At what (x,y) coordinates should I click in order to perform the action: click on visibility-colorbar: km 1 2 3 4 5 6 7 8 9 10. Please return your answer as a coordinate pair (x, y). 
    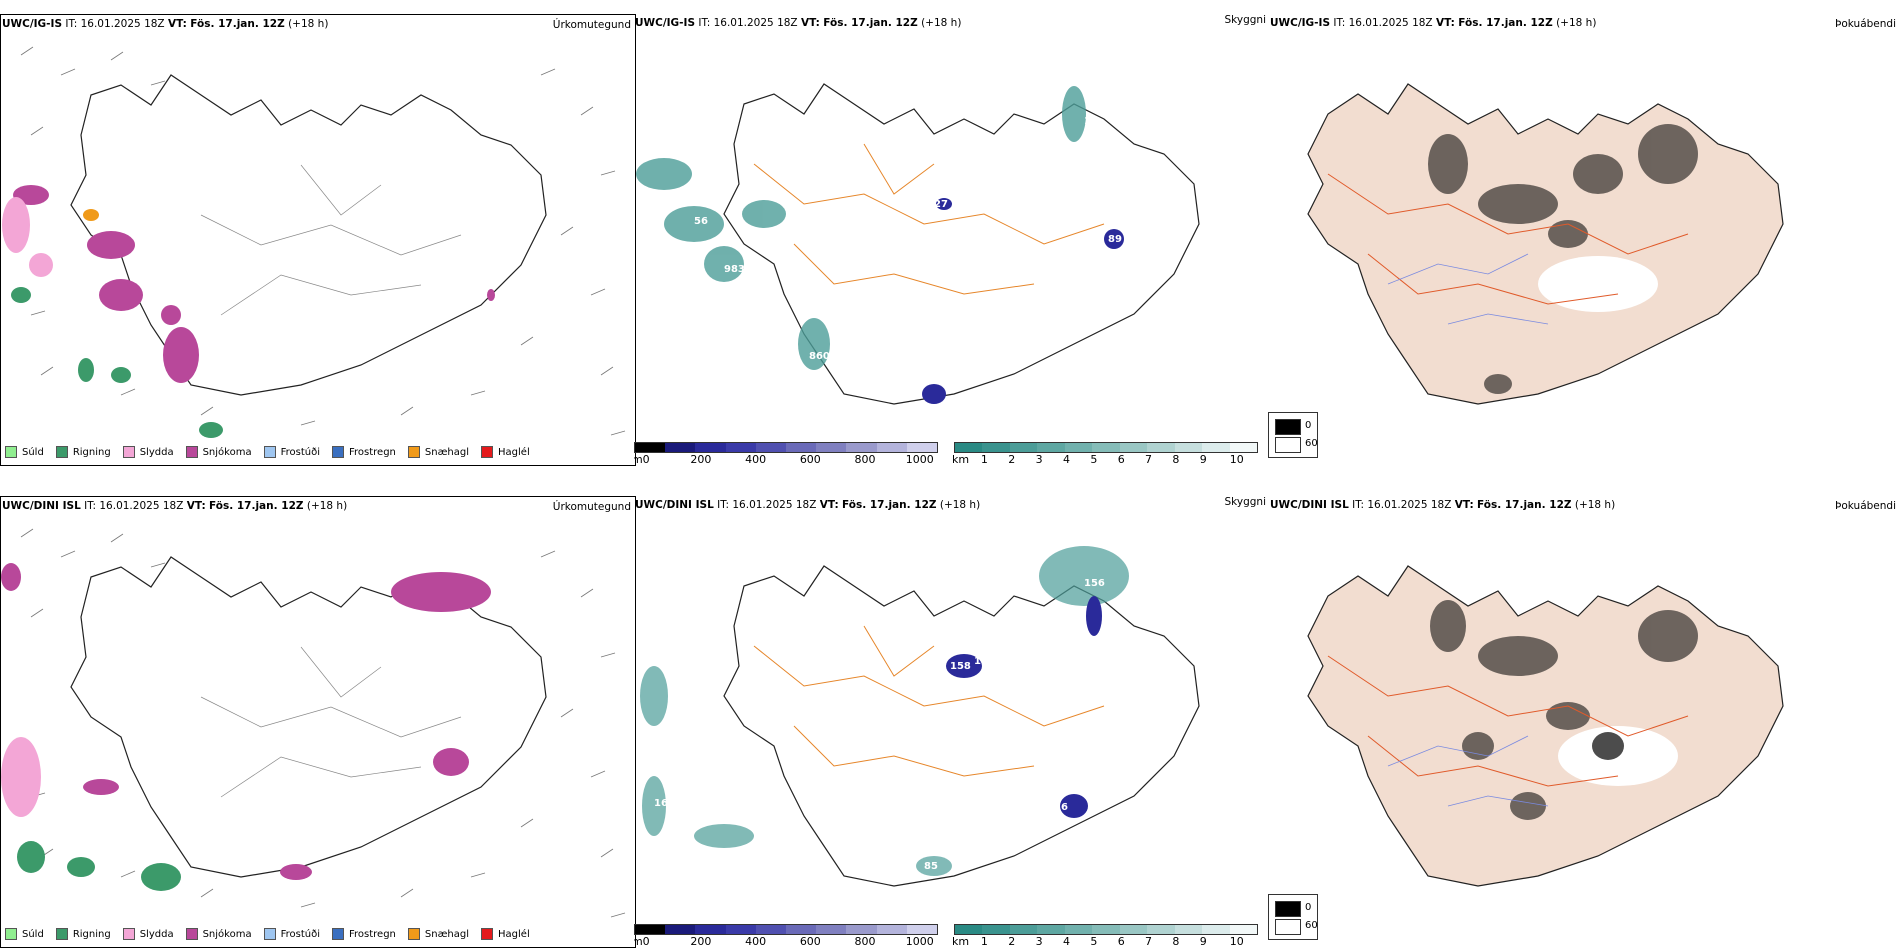
    Looking at the image, I should click on (1105, 453).